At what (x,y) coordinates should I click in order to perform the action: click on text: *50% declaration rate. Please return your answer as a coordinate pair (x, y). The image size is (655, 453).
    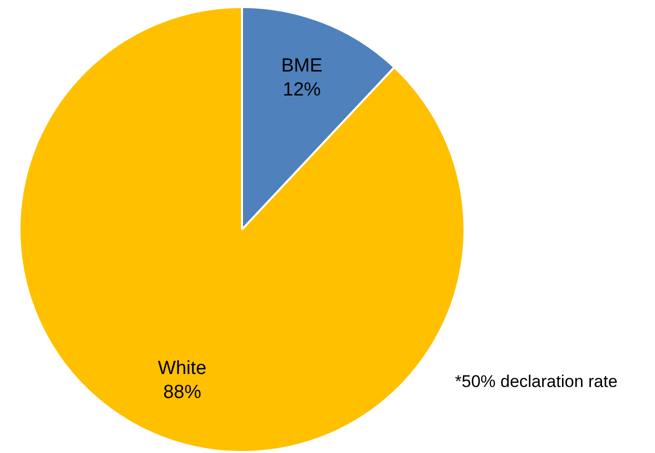
    Looking at the image, I should click on (536, 382).